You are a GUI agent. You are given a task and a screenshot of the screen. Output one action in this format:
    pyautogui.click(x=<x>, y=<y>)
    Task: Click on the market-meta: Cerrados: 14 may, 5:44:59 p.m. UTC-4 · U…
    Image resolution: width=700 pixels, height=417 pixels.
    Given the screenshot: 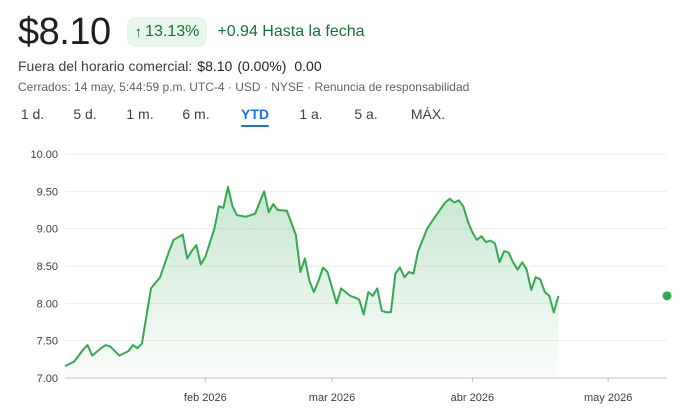 What is the action you would take?
    pyautogui.click(x=244, y=87)
    